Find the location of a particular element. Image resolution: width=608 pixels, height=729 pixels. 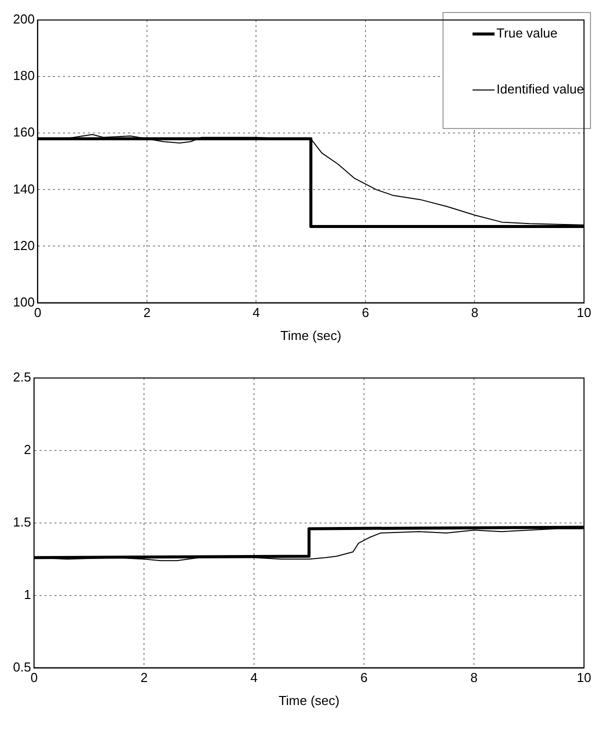

y-tick-label: 120 is located at coordinates (23, 245).